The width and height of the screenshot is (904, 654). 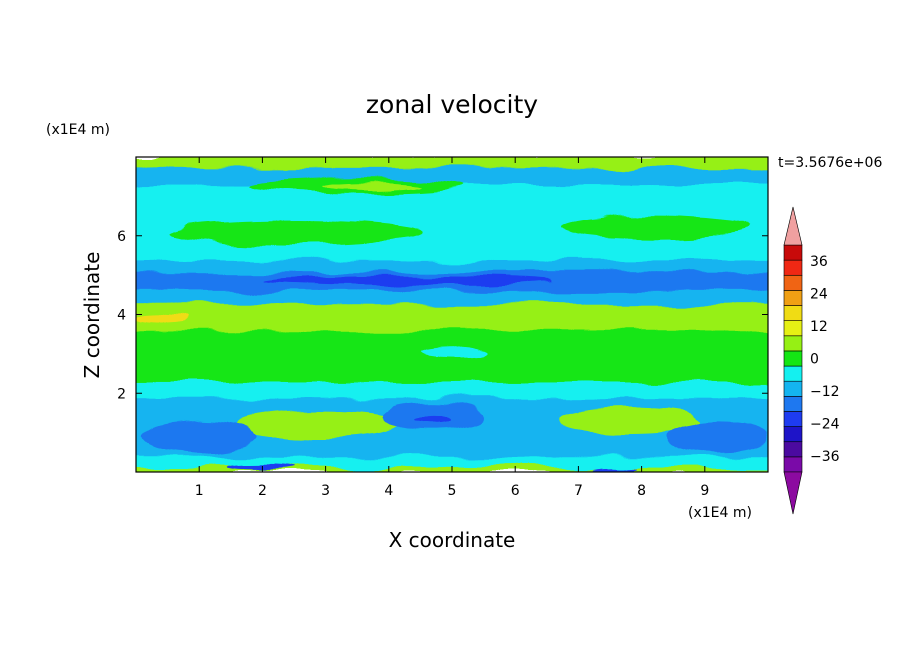 I want to click on y-tick-label: 2, so click(x=121, y=394).